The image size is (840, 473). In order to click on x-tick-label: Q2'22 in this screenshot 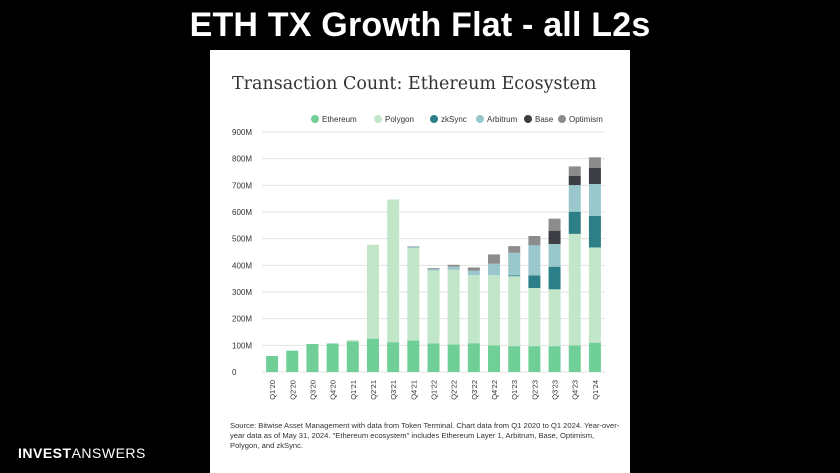, I will do `click(454, 390)`.